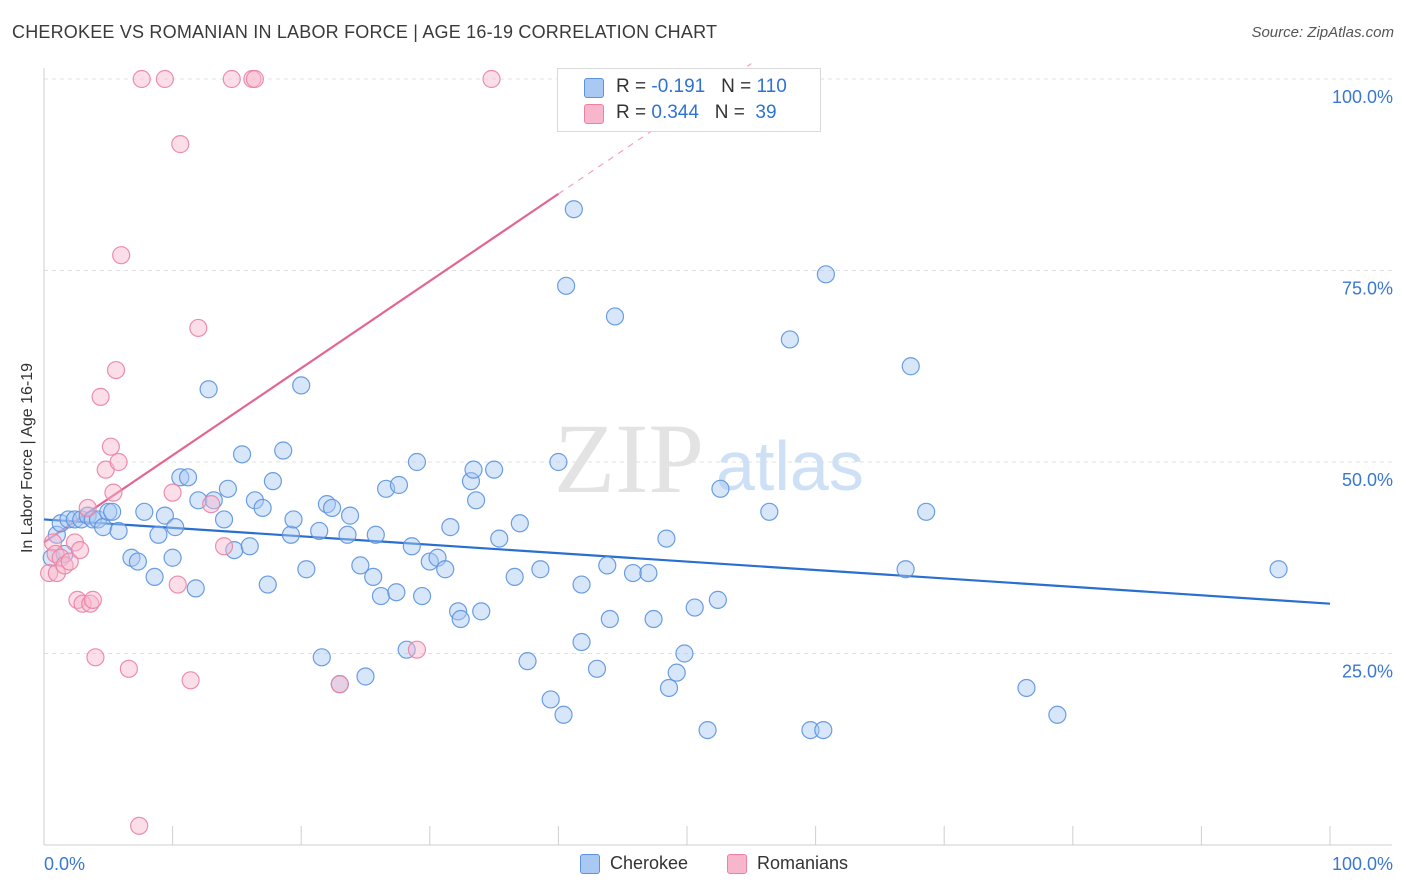  Describe the element at coordinates (1367, 672) in the screenshot. I see `y-tick-label: 25.0%` at that location.